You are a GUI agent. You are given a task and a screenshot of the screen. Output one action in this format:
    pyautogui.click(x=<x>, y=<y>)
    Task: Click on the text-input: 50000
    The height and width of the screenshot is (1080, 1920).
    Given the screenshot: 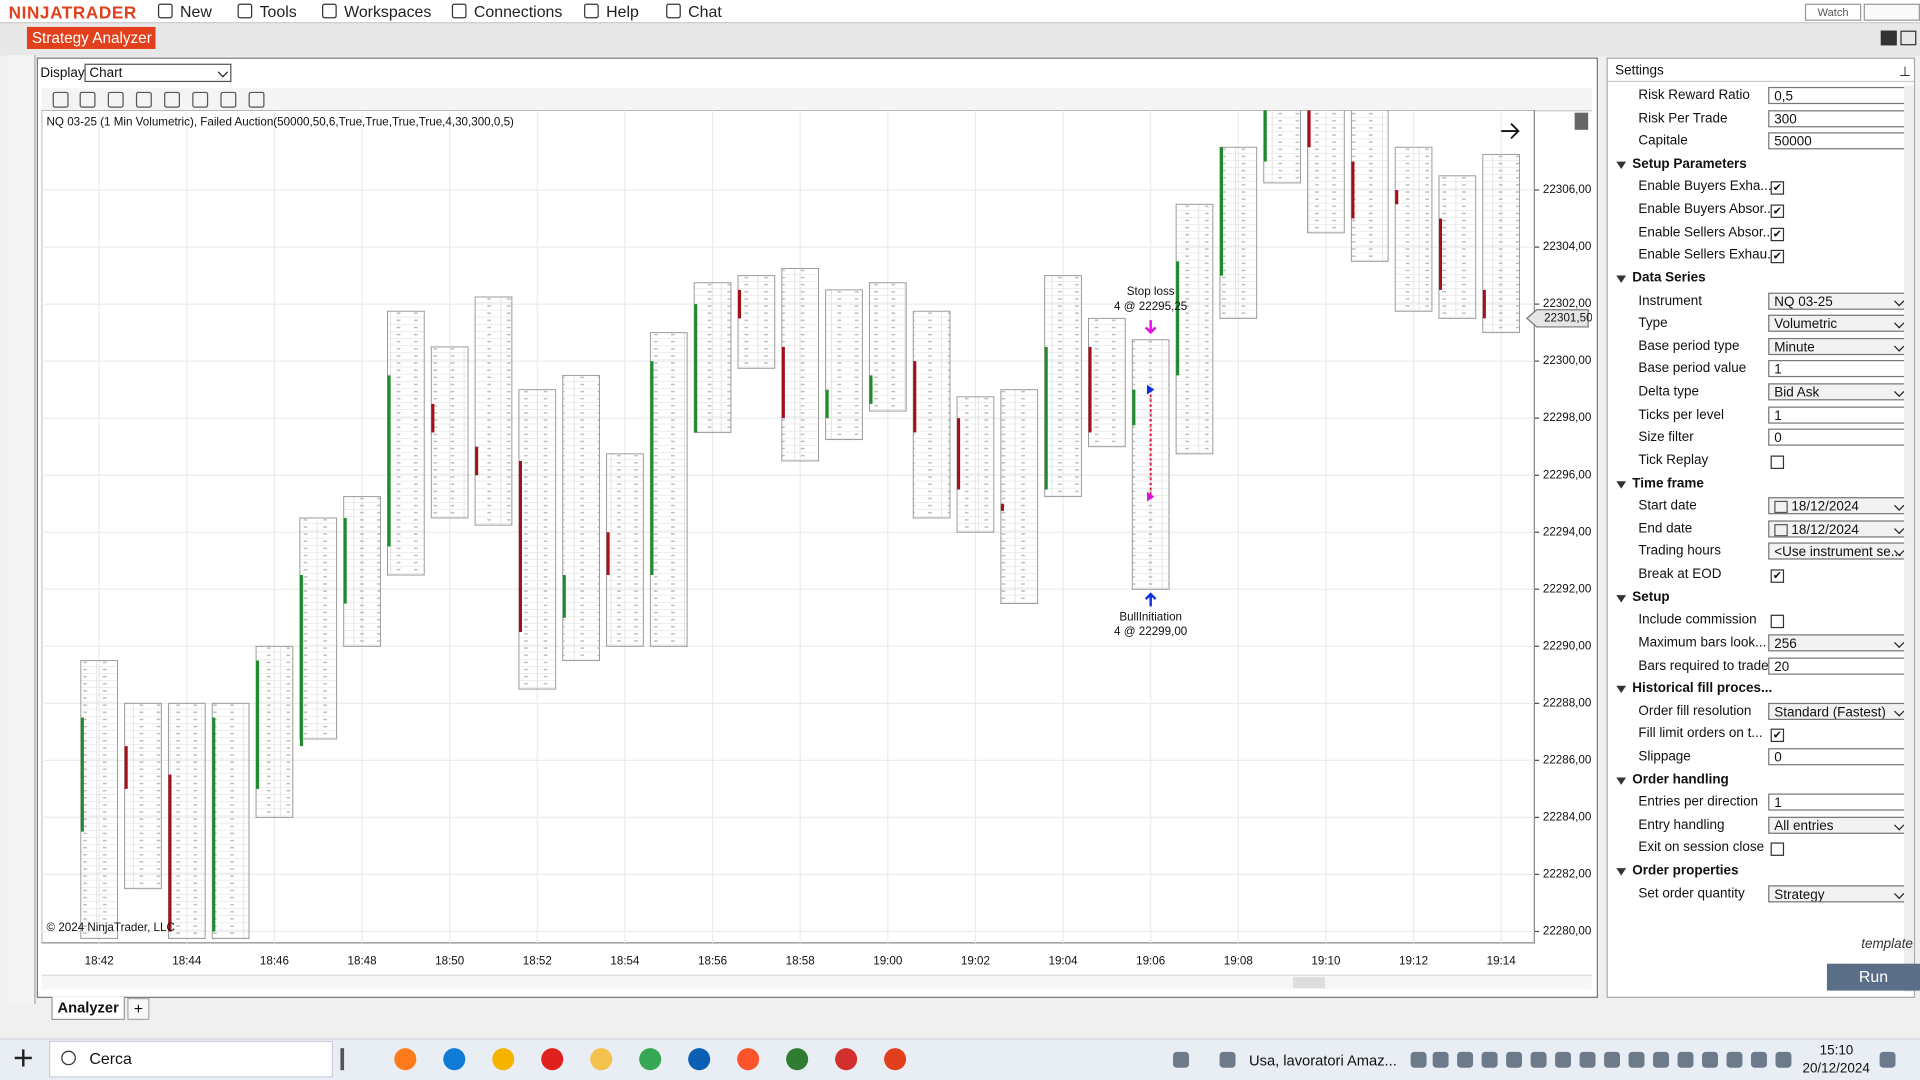 What is the action you would take?
    pyautogui.click(x=1838, y=141)
    